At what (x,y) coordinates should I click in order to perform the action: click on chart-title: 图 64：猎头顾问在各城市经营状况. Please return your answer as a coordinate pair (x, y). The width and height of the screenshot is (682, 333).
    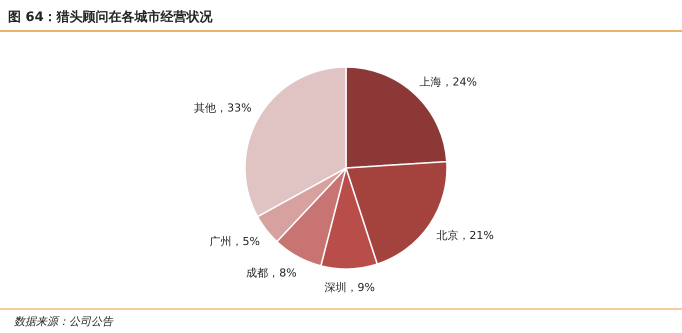
    Looking at the image, I should click on (111, 17).